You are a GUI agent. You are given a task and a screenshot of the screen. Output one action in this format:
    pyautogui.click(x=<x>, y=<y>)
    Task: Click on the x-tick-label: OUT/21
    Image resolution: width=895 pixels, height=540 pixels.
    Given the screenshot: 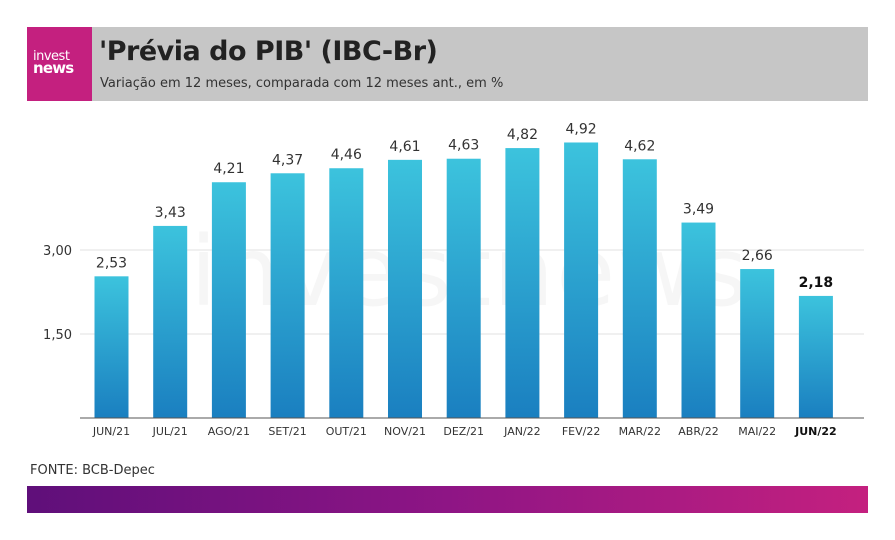 What is the action you would take?
    pyautogui.click(x=346, y=431)
    